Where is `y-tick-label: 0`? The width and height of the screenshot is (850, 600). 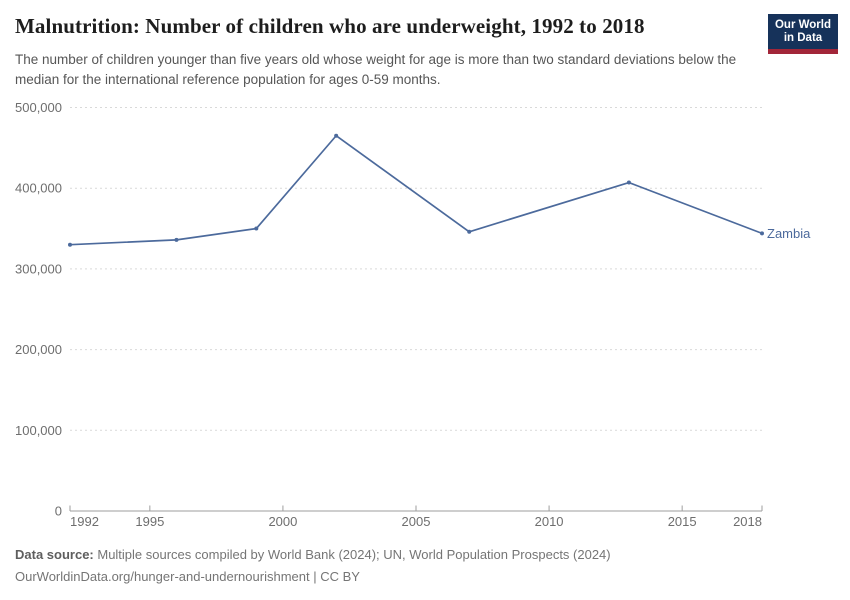
y-tick-label: 0 is located at coordinates (58, 511).